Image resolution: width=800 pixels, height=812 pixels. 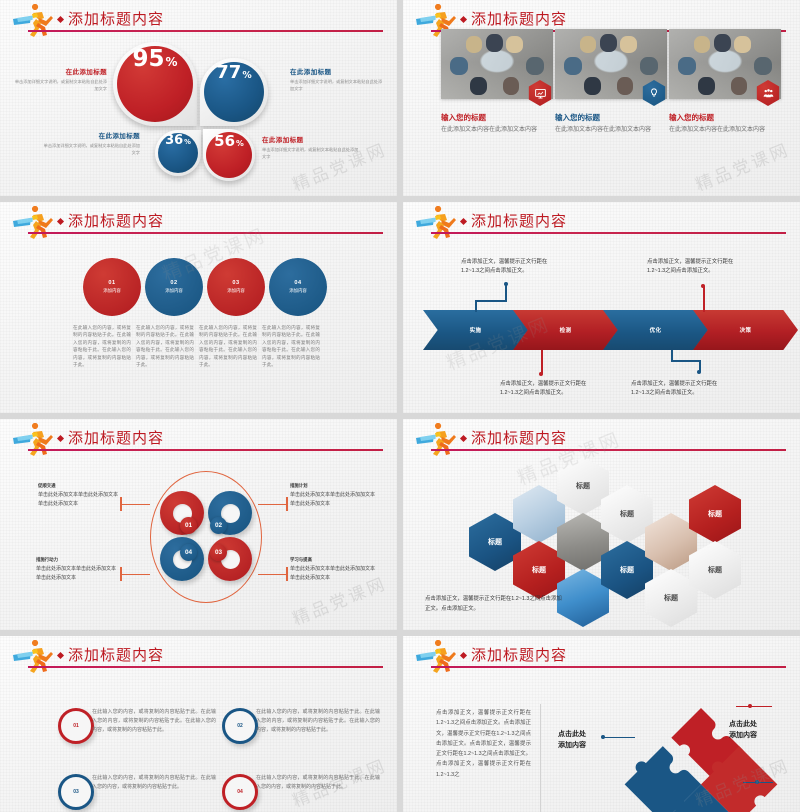 I want to click on hex-label-white-2: 标题, so click(x=627, y=514).